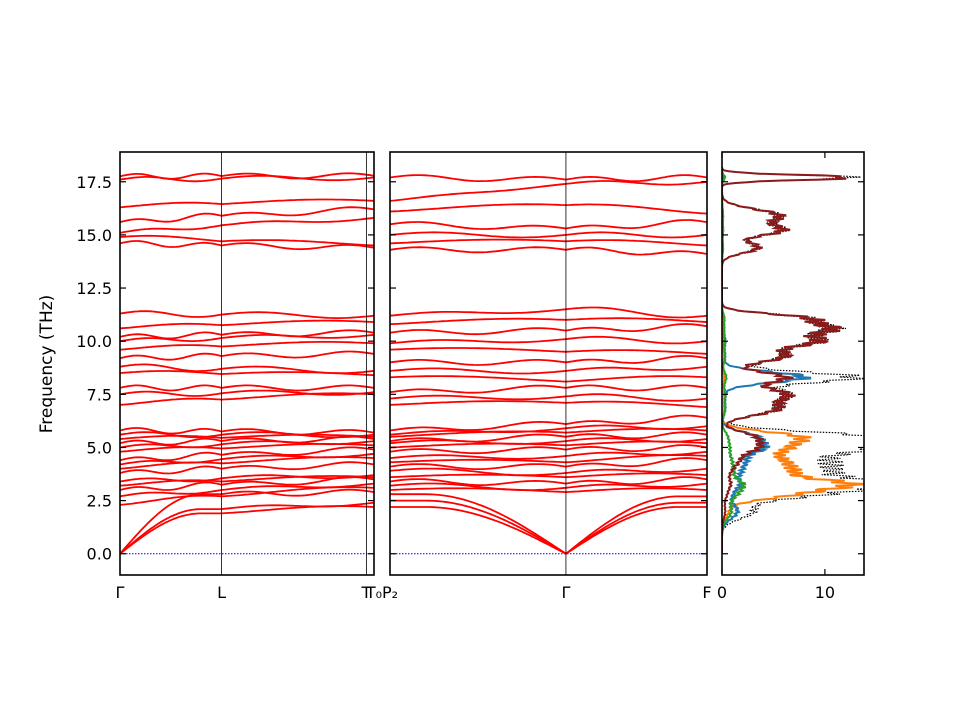 Image resolution: width=960 pixels, height=720 pixels. Describe the element at coordinates (373, 592) in the screenshot. I see `high-symmetry-label: T₀` at that location.